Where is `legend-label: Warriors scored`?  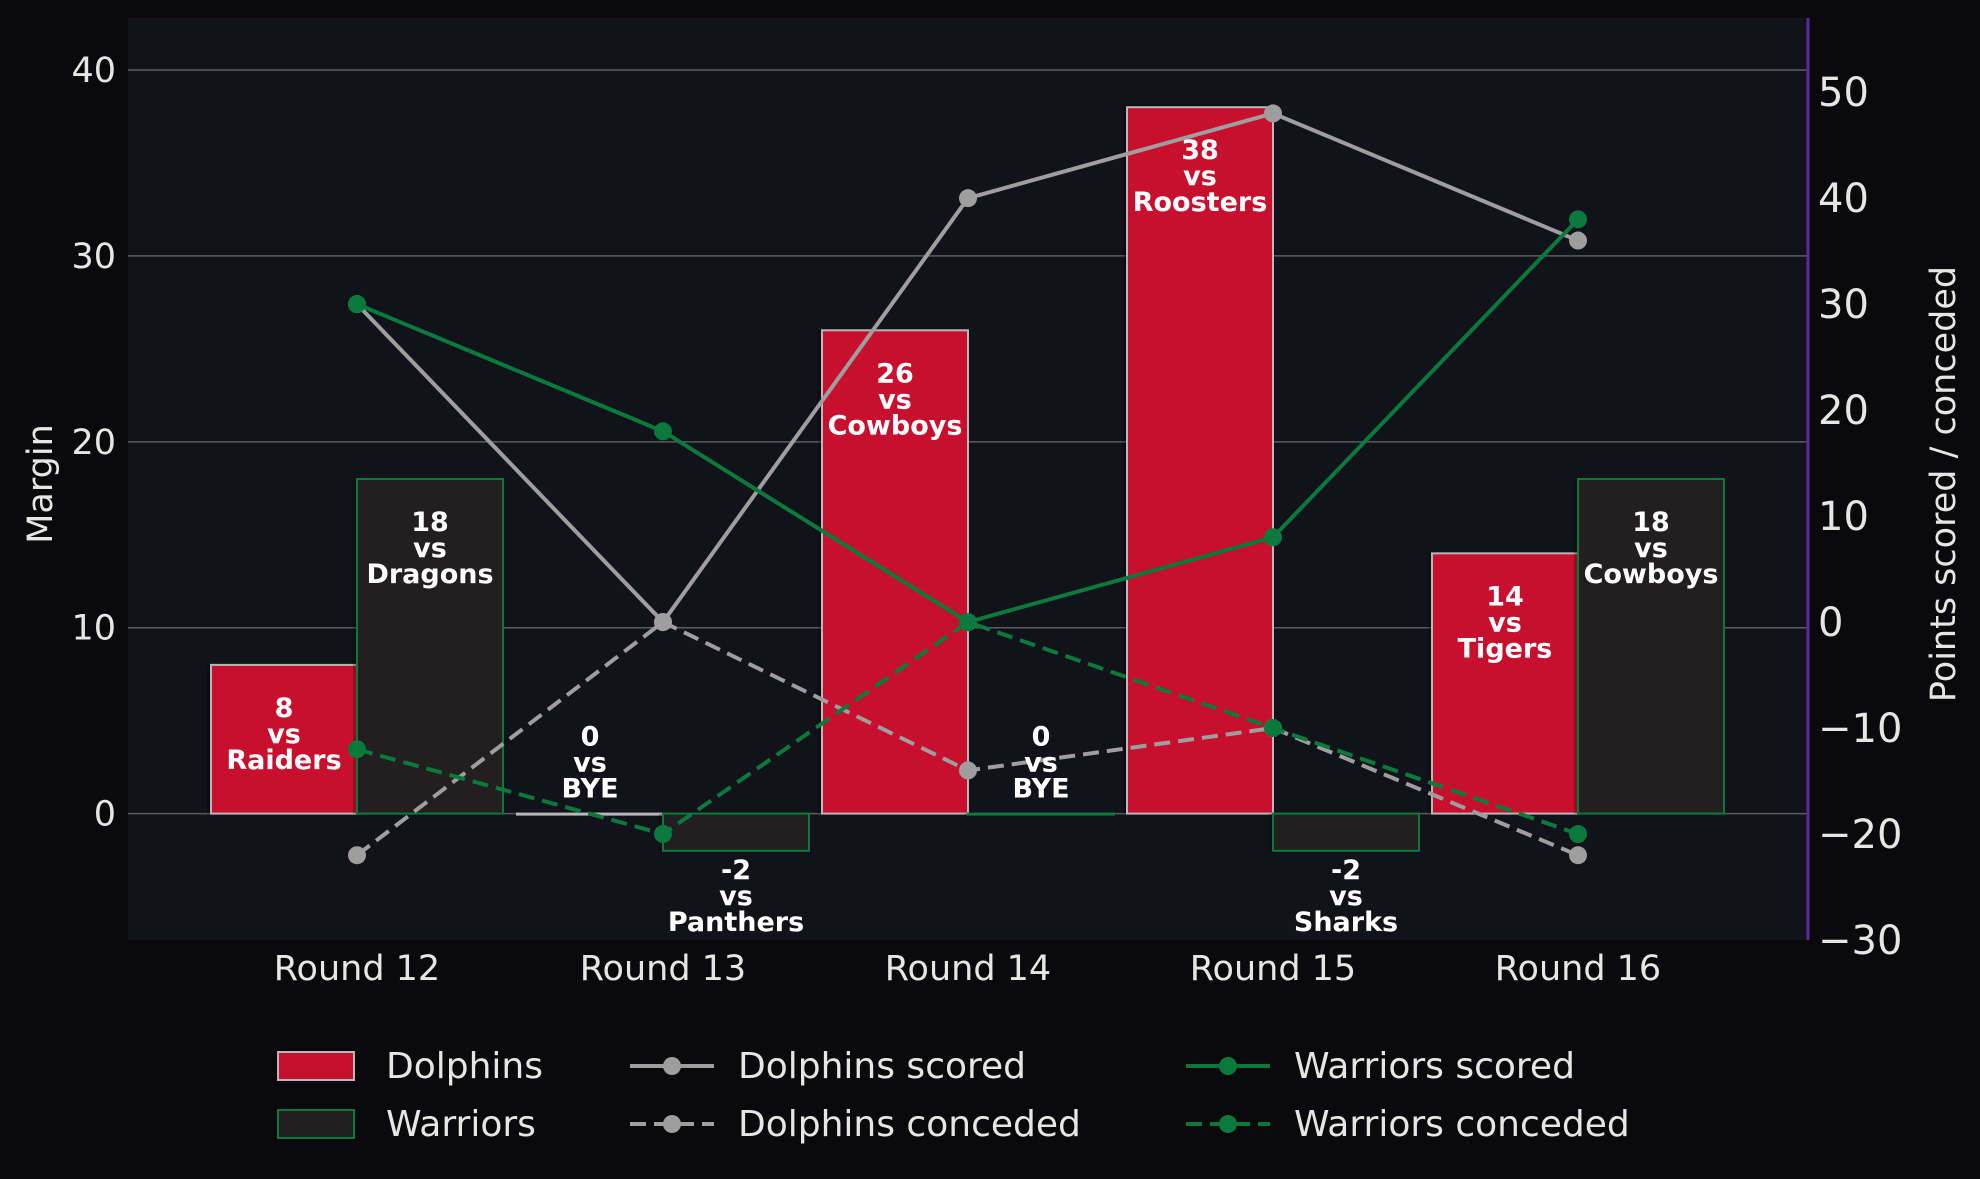 legend-label: Warriors scored is located at coordinates (1434, 1066).